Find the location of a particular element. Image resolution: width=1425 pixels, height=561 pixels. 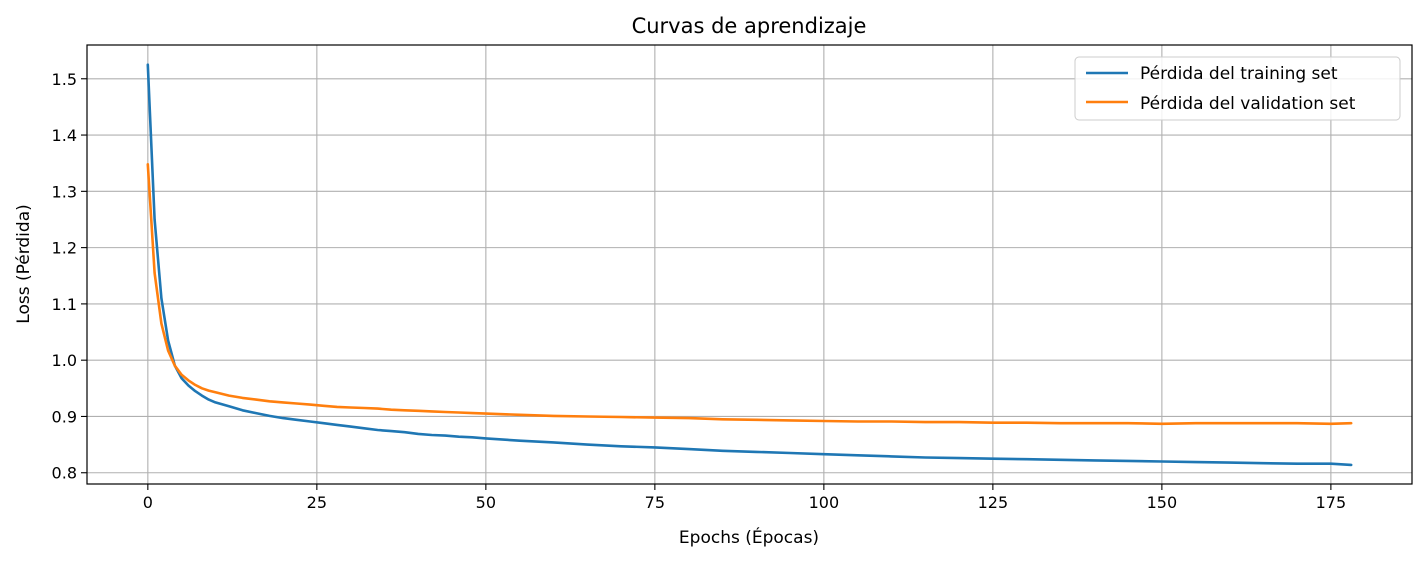

y-tick-label: 0.9 is located at coordinates (64, 416).